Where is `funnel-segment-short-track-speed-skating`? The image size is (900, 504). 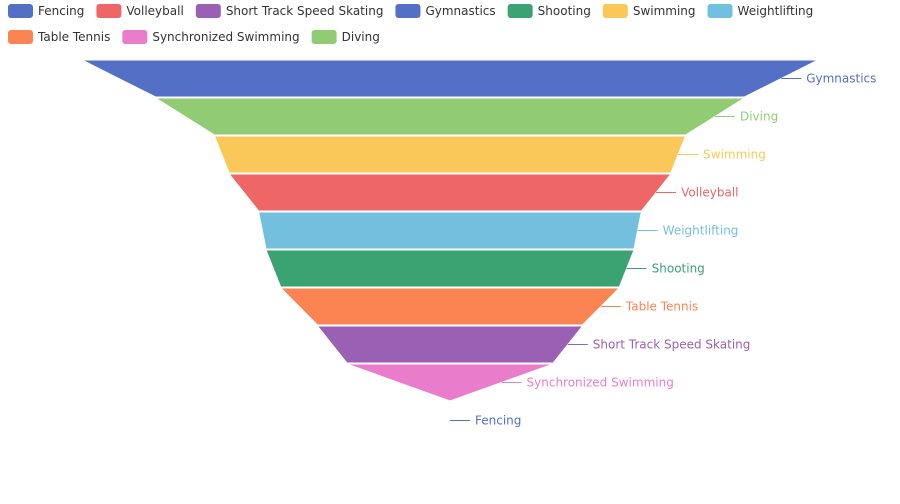
funnel-segment-short-track-speed-skating is located at coordinates (450, 344).